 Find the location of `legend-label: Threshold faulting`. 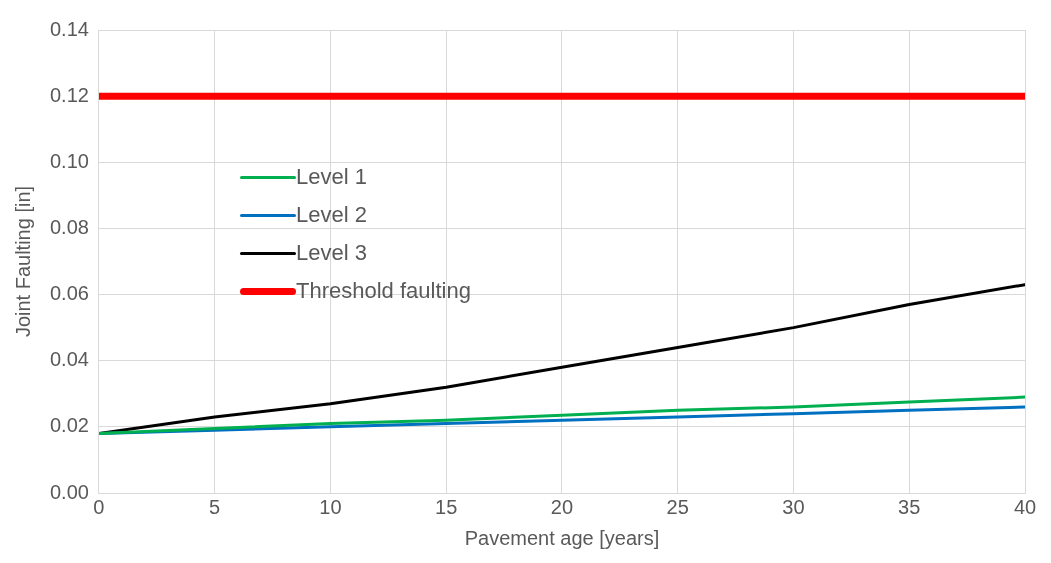

legend-label: Threshold faulting is located at coordinates (383, 291).